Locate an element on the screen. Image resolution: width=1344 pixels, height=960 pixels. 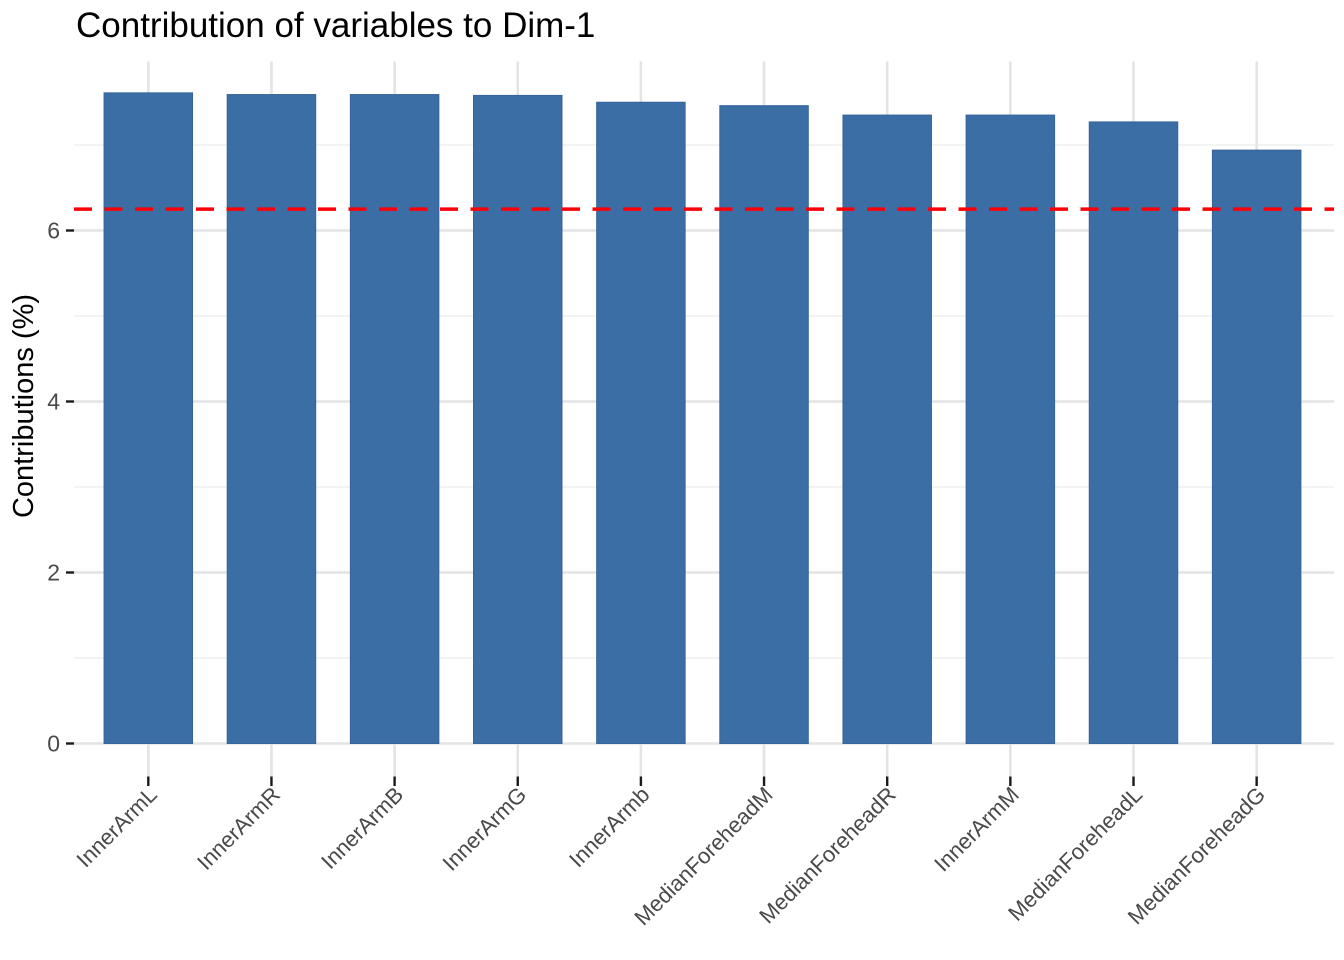
y-tick-label: 6 is located at coordinates (53, 231).